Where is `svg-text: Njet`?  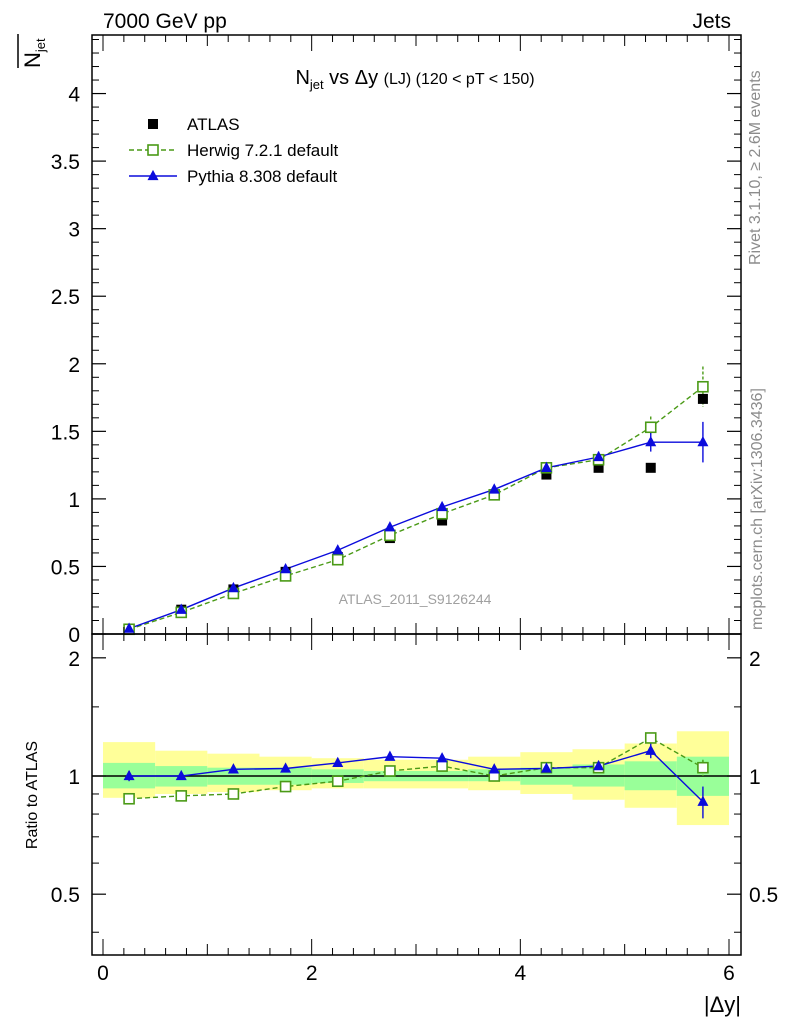 svg-text: Njet is located at coordinates (34, 53).